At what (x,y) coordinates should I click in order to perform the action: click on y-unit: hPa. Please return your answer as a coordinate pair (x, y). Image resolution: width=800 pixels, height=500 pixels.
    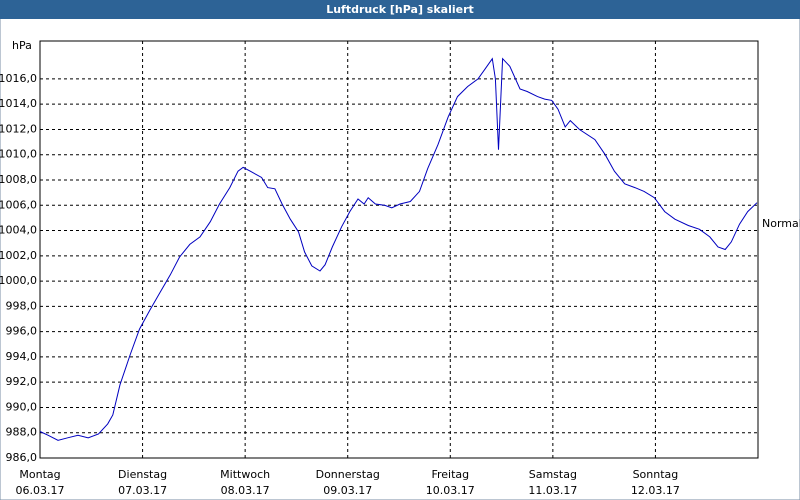
    Looking at the image, I should click on (22, 45).